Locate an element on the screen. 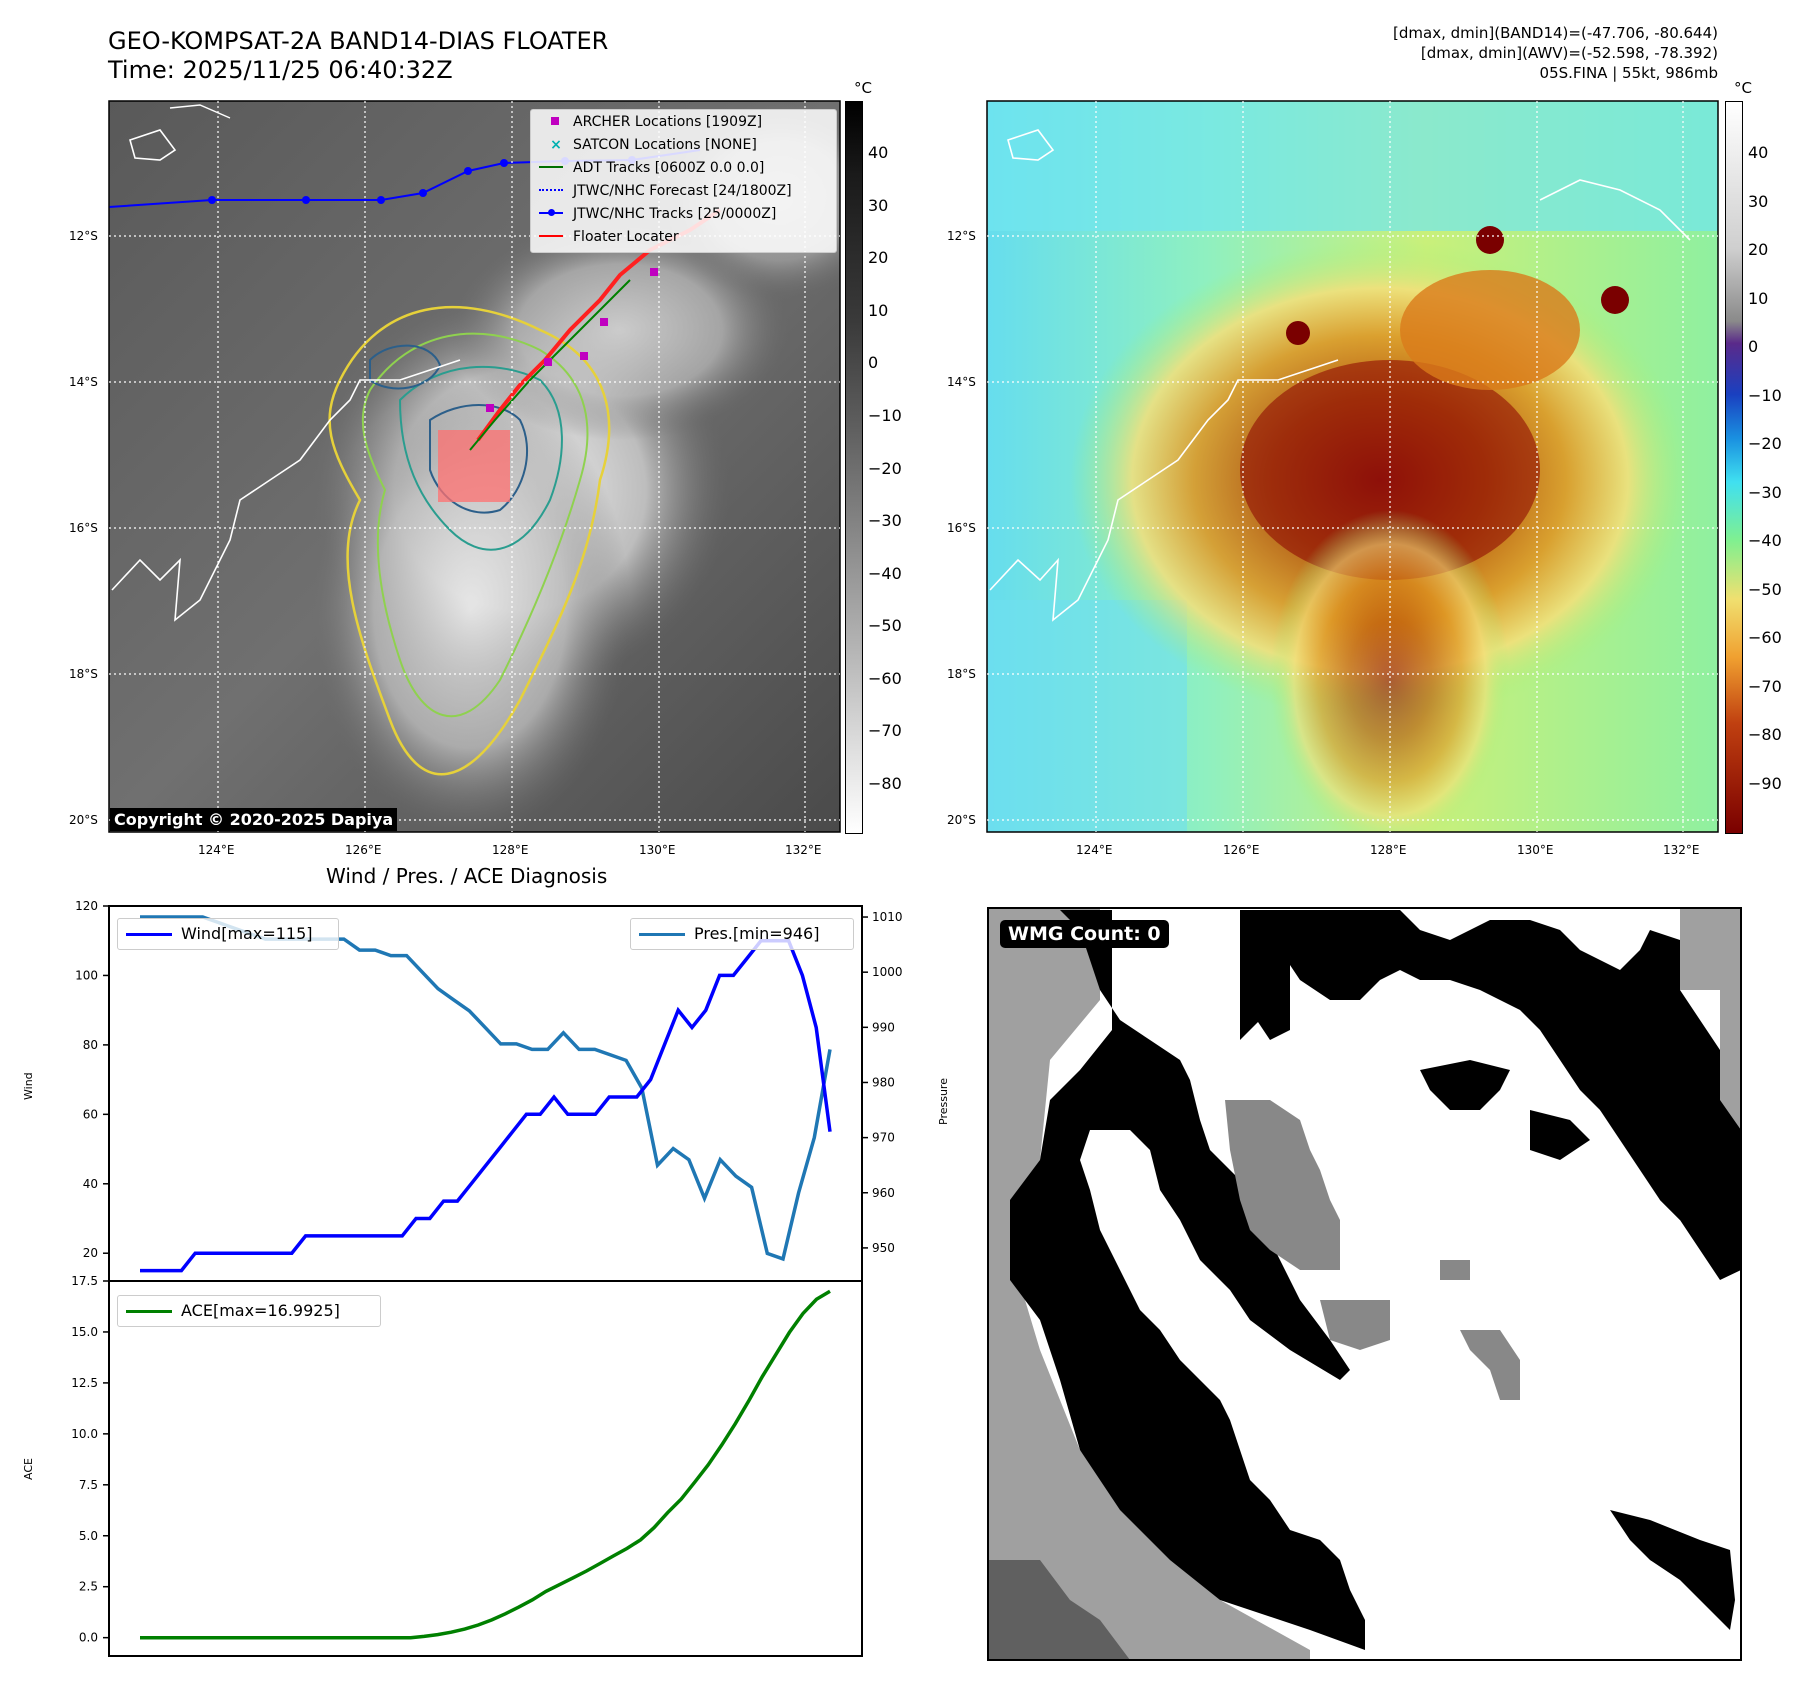 The width and height of the screenshot is (1801, 1690). gray-cb-tick-4: 0 is located at coordinates (873, 363).